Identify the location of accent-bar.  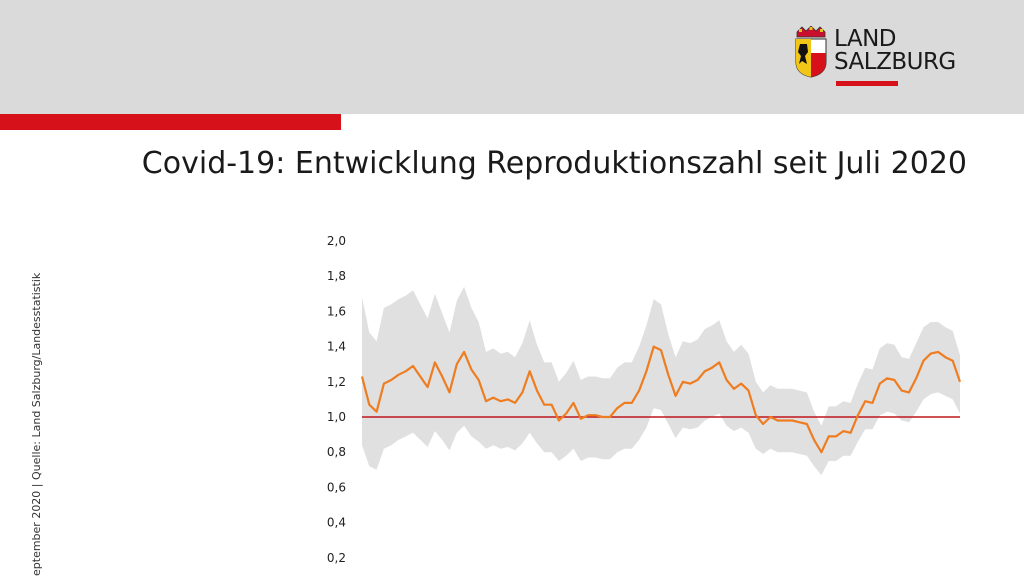
(170, 122).